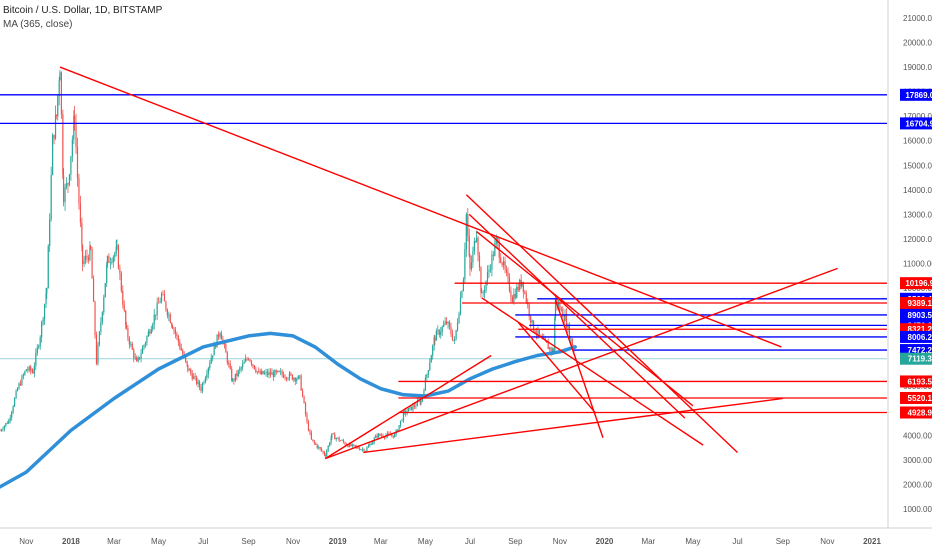 The image size is (932, 555). Describe the element at coordinates (917, 509) in the screenshot. I see `y-tick-label: 1000.00` at that location.